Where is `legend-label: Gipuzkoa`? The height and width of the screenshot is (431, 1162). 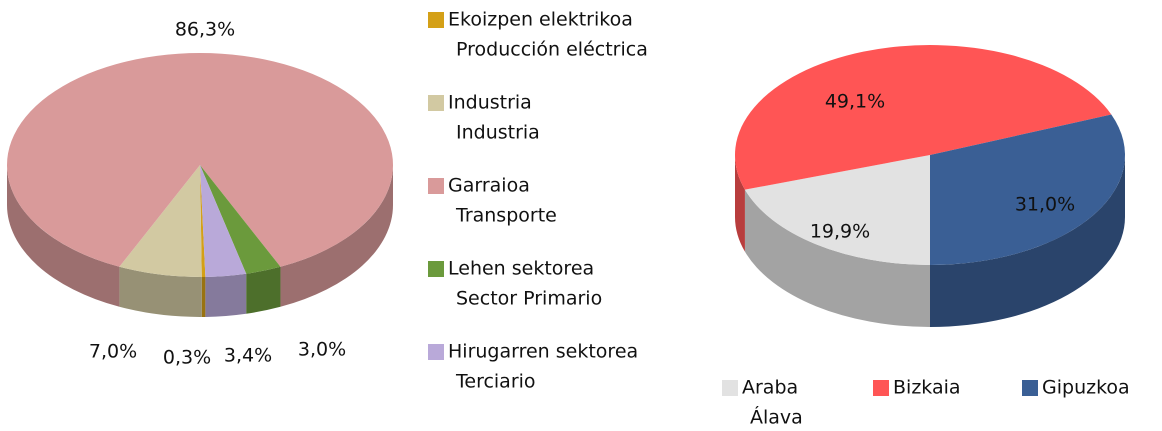
legend-label: Gipuzkoa is located at coordinates (1086, 388).